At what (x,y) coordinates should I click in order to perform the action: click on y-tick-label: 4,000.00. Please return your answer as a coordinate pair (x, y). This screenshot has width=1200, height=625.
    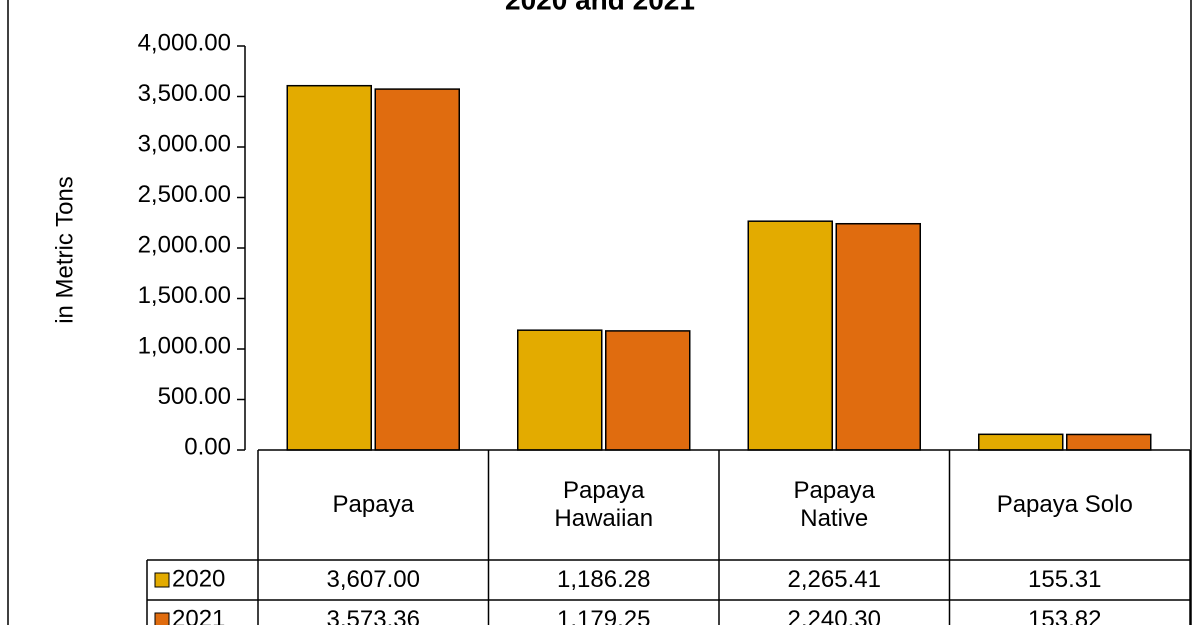
    Looking at the image, I should click on (184, 42).